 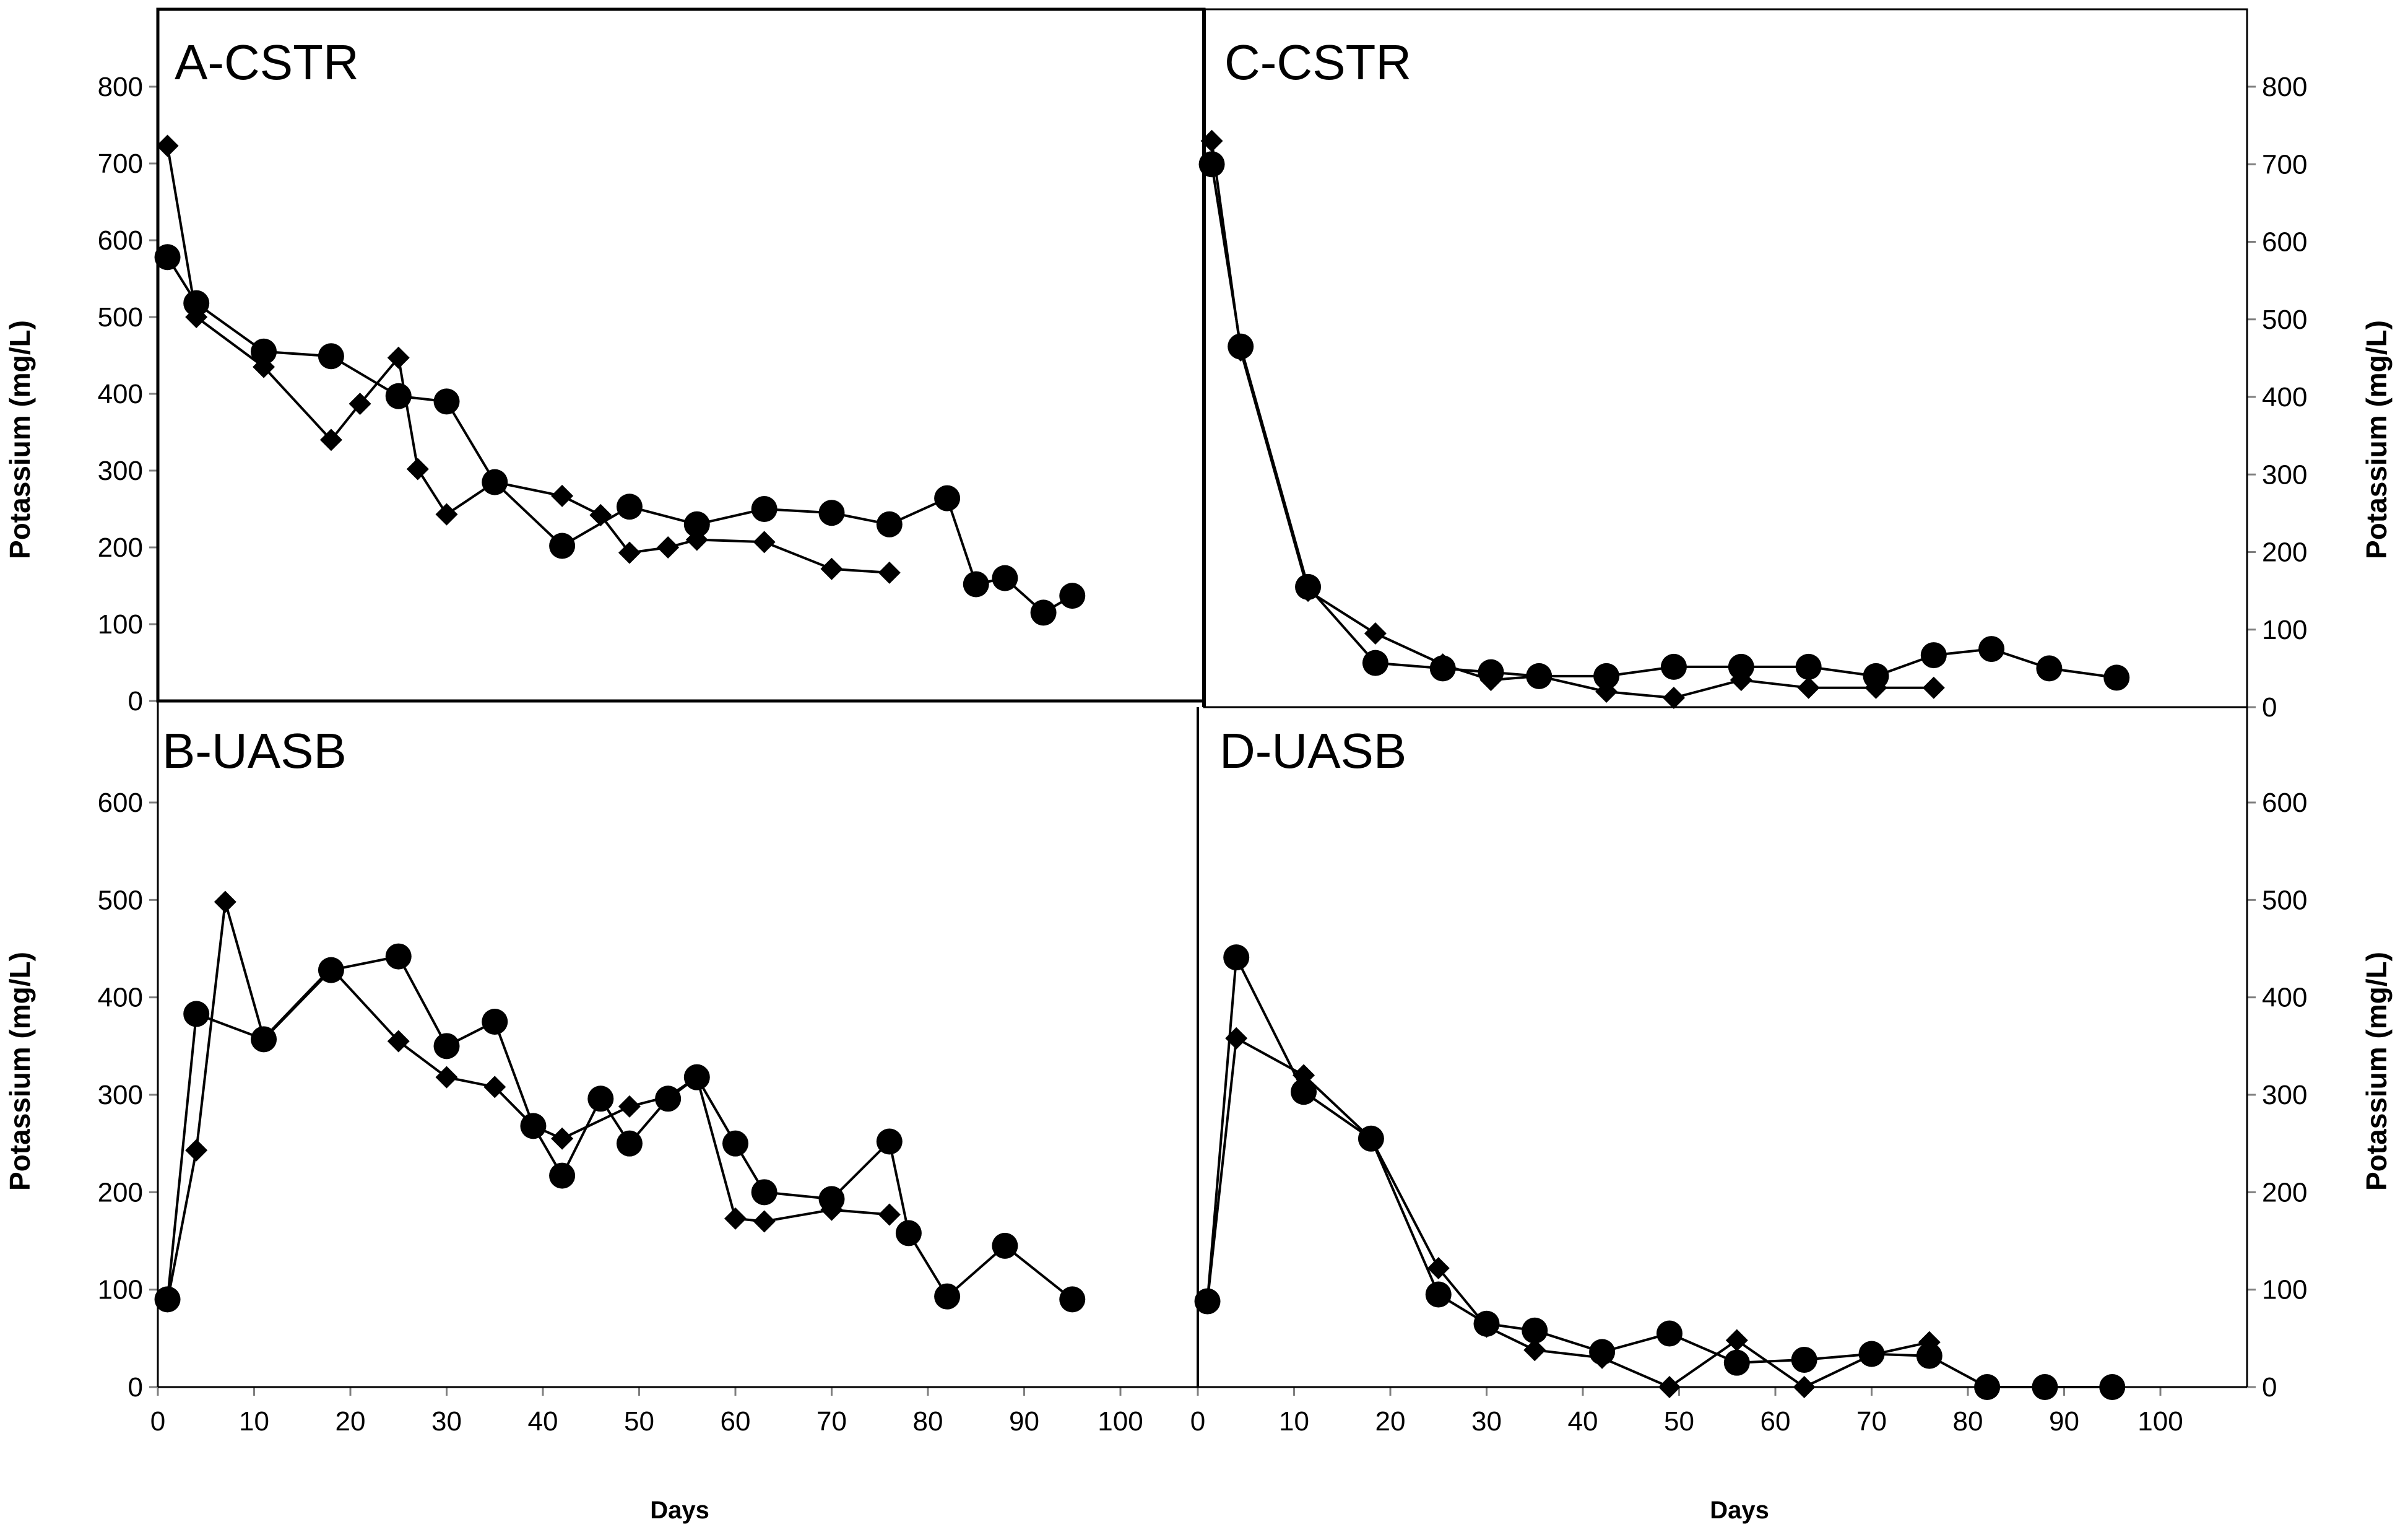 What do you see at coordinates (120, 1290) in the screenshot?
I see `panel-b-ytick-label: 100` at bounding box center [120, 1290].